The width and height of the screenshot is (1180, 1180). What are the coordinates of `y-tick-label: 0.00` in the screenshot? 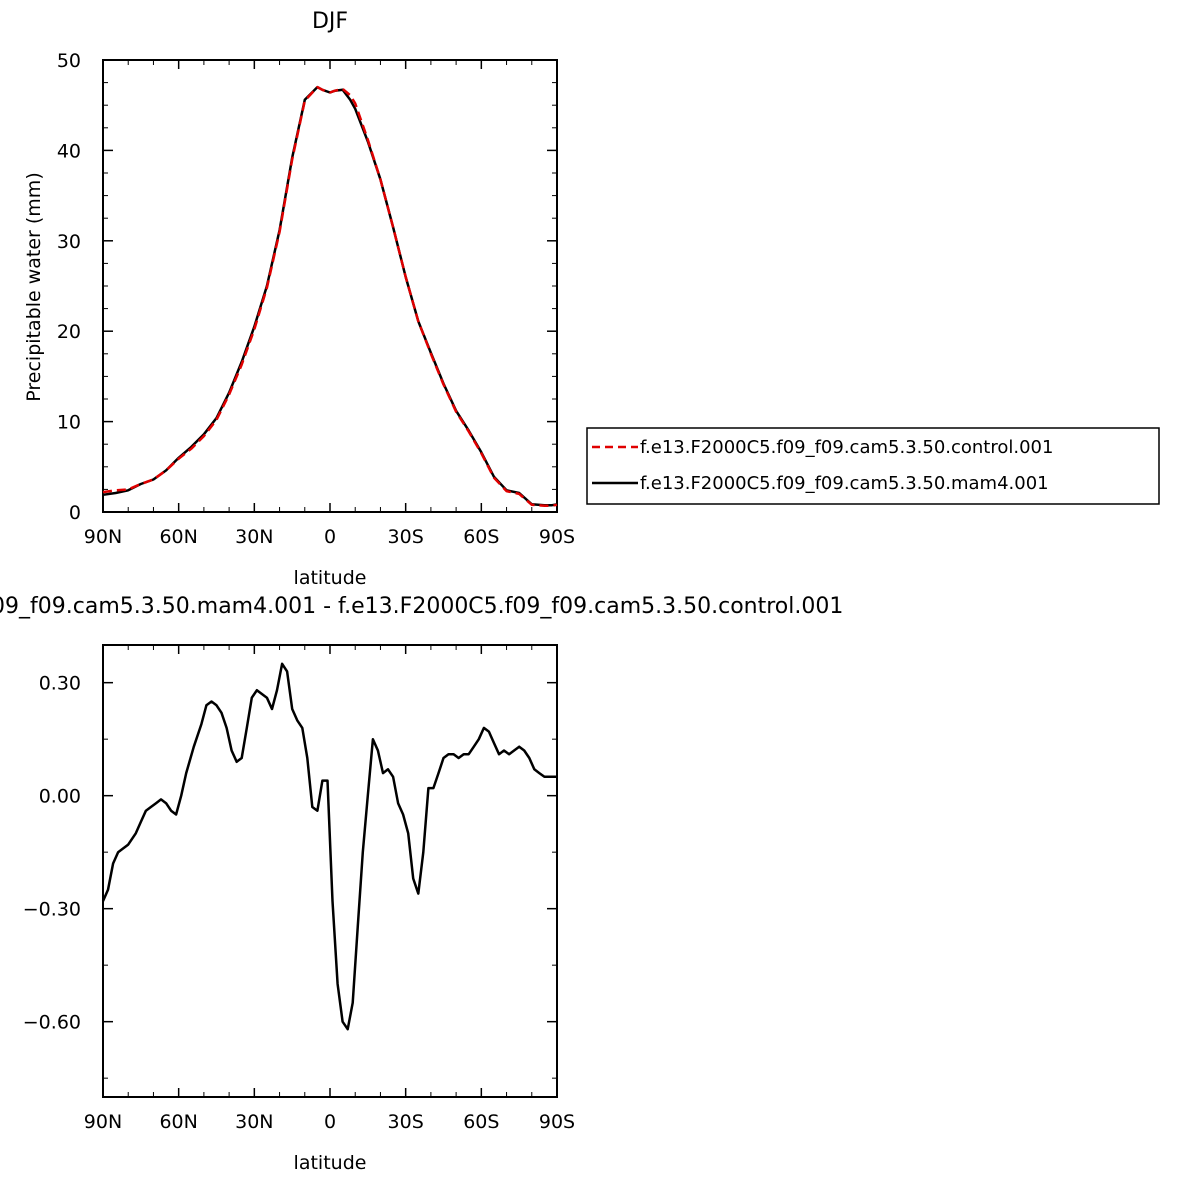 It's located at (60, 797).